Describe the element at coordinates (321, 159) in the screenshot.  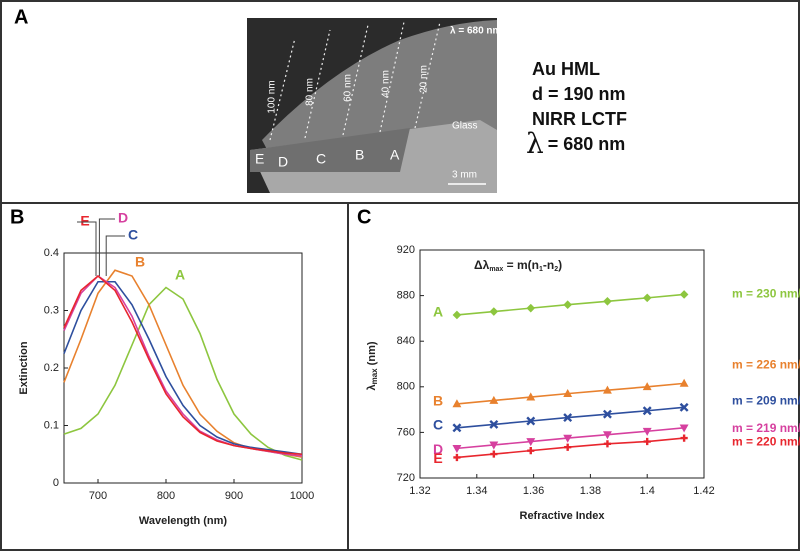
I see `image-label: C` at that location.